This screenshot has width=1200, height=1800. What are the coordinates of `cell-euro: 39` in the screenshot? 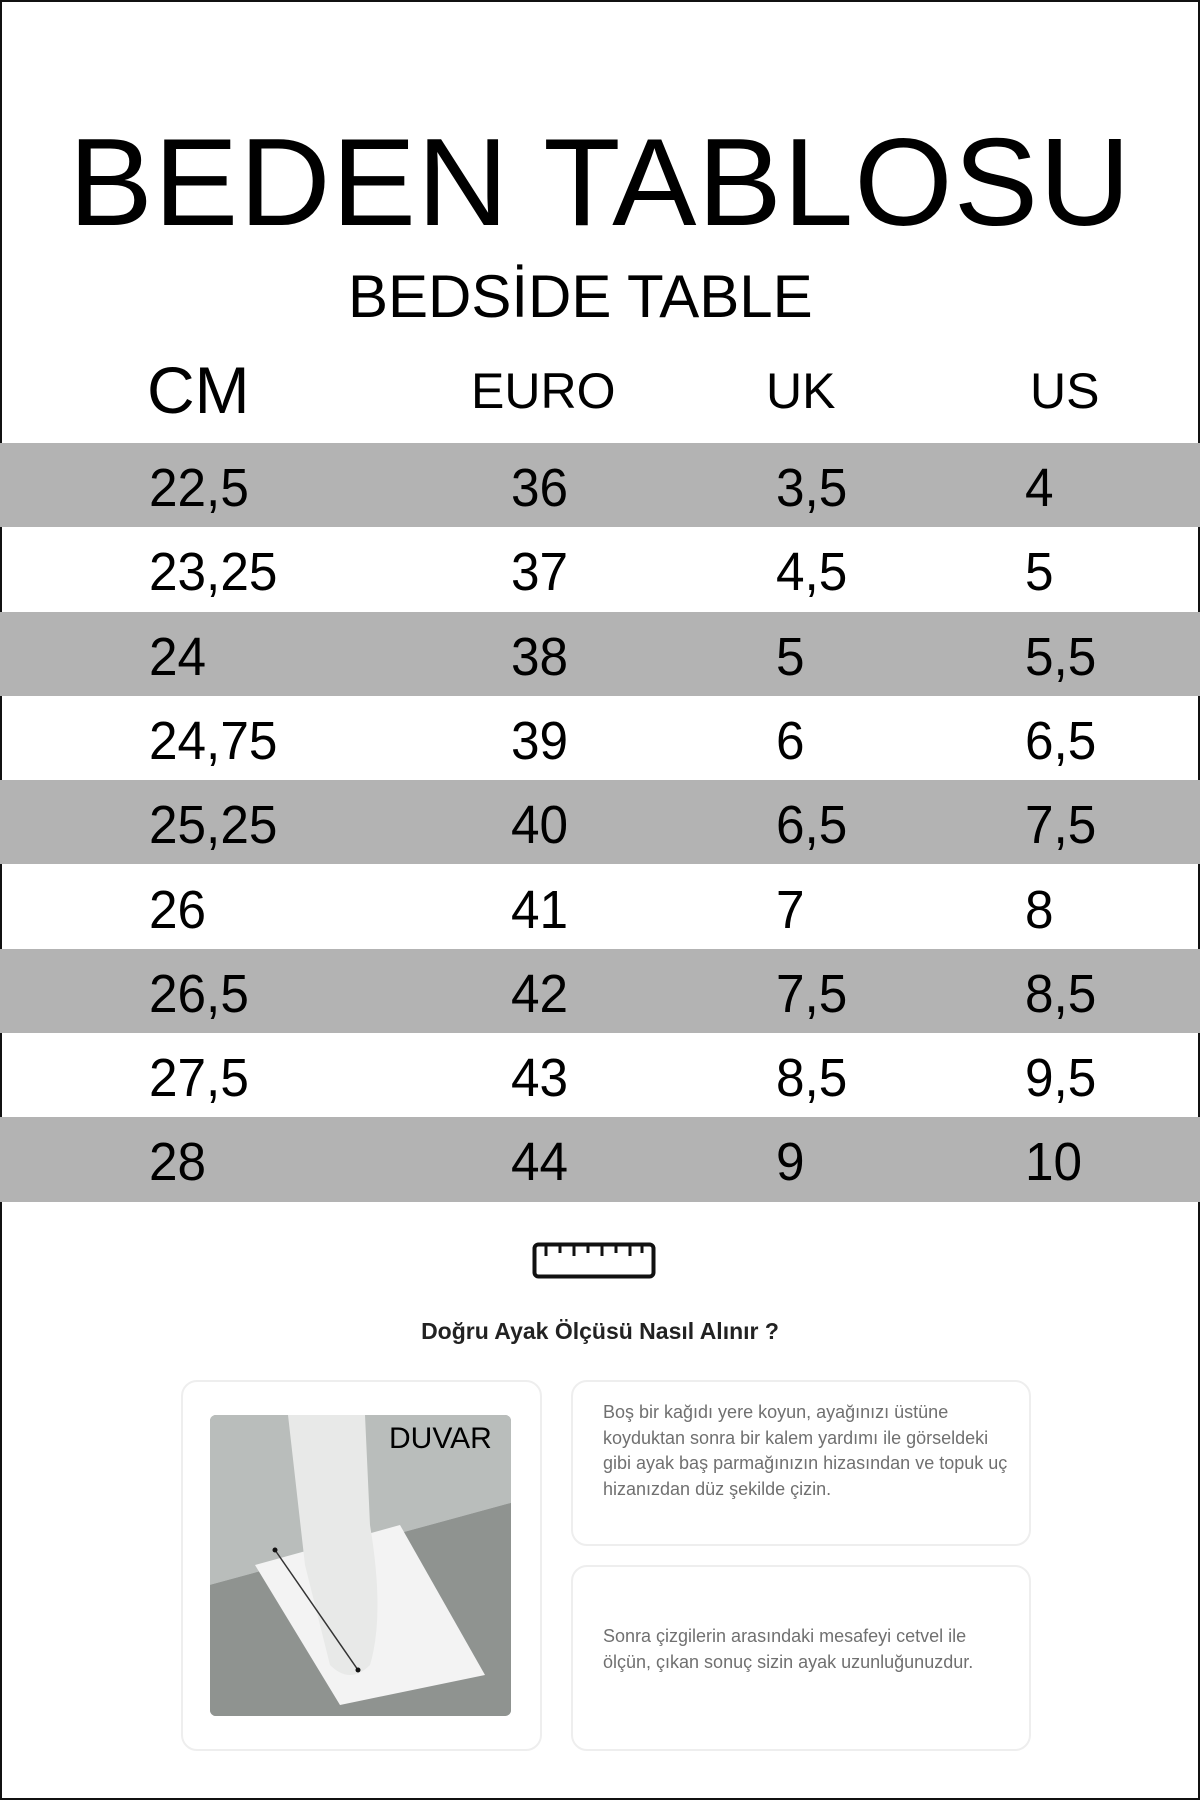 It's located at (540, 740).